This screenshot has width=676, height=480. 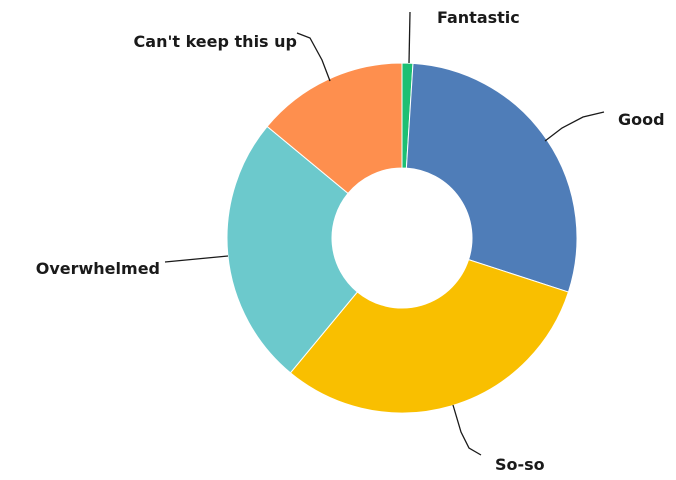 I want to click on leader-line-can-t-keep-this-up, so click(x=313, y=57).